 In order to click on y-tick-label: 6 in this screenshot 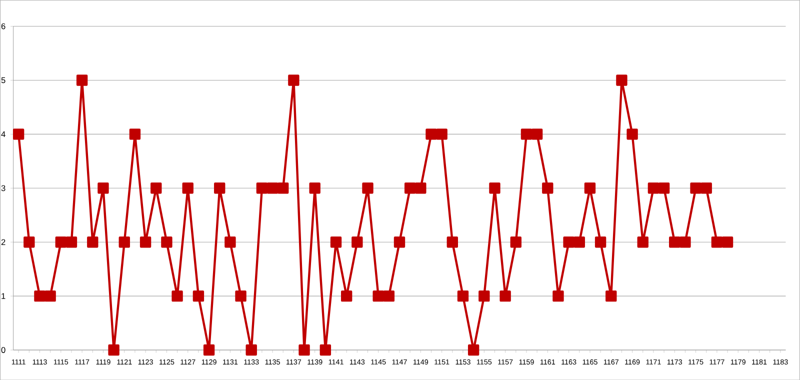, I will do `click(3, 26)`.